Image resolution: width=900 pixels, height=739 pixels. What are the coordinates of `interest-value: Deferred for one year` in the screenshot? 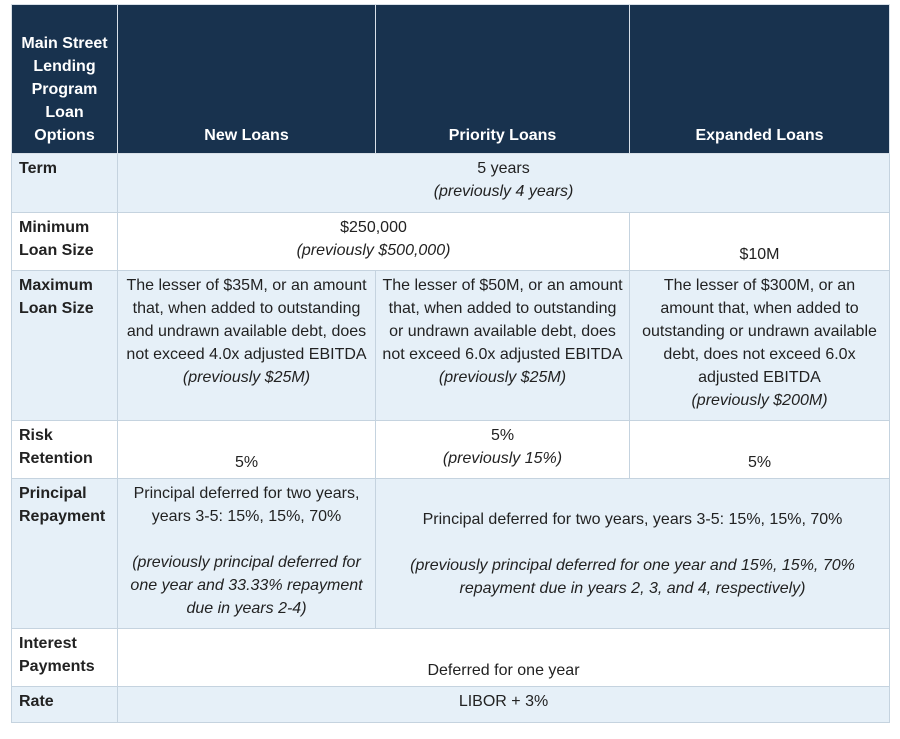 It's located at (503, 657).